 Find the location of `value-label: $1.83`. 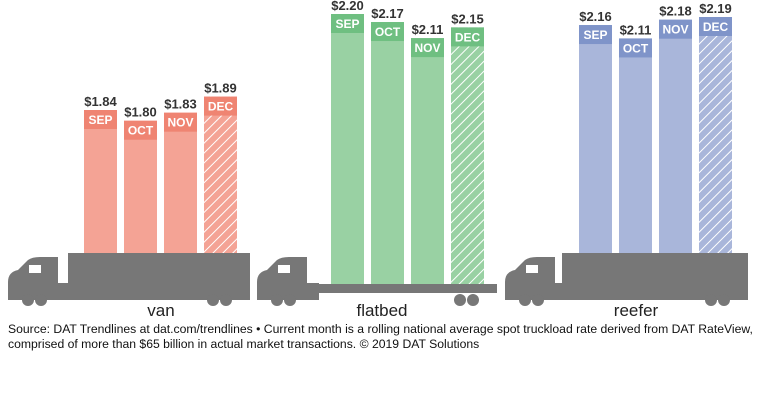

value-label: $1.83 is located at coordinates (180, 104).